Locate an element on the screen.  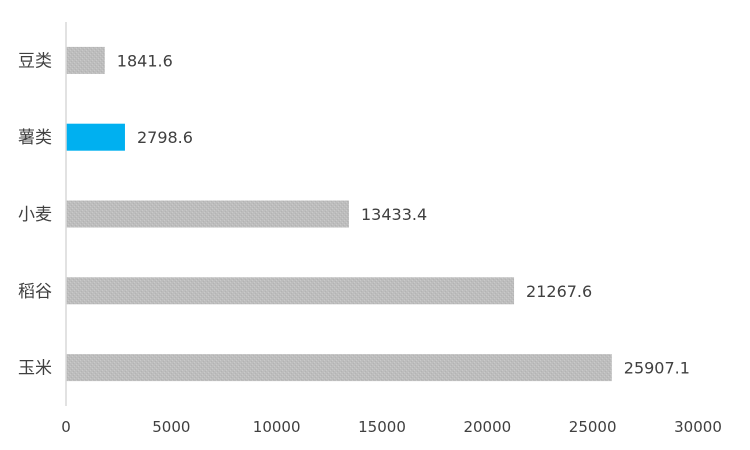
value-label: 1841.6 is located at coordinates (145, 60).